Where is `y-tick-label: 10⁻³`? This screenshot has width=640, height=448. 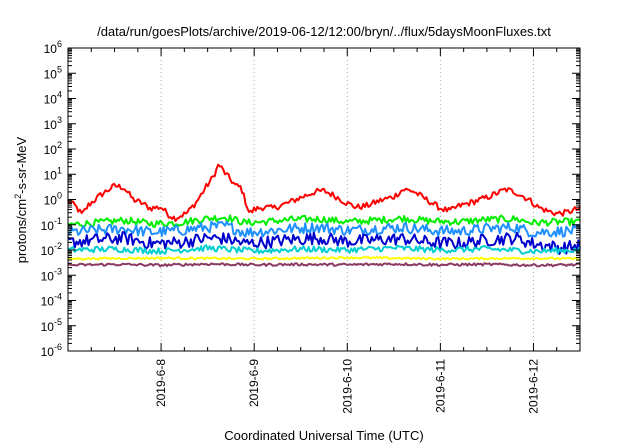 y-tick-label: 10⁻³ is located at coordinates (51, 274).